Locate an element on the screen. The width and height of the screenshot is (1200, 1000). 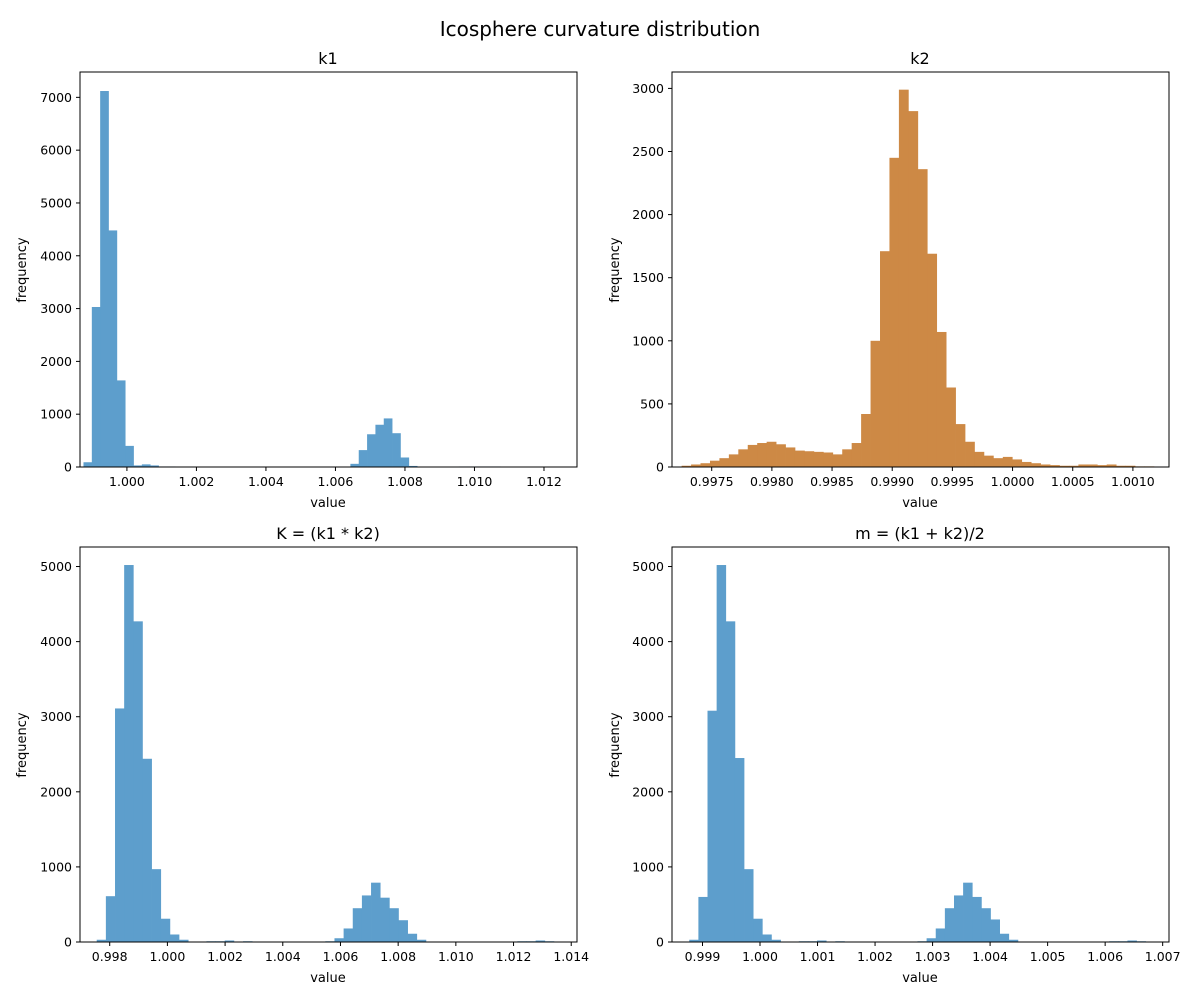
panel-title: K = (k1 * k2) is located at coordinates (328, 533).